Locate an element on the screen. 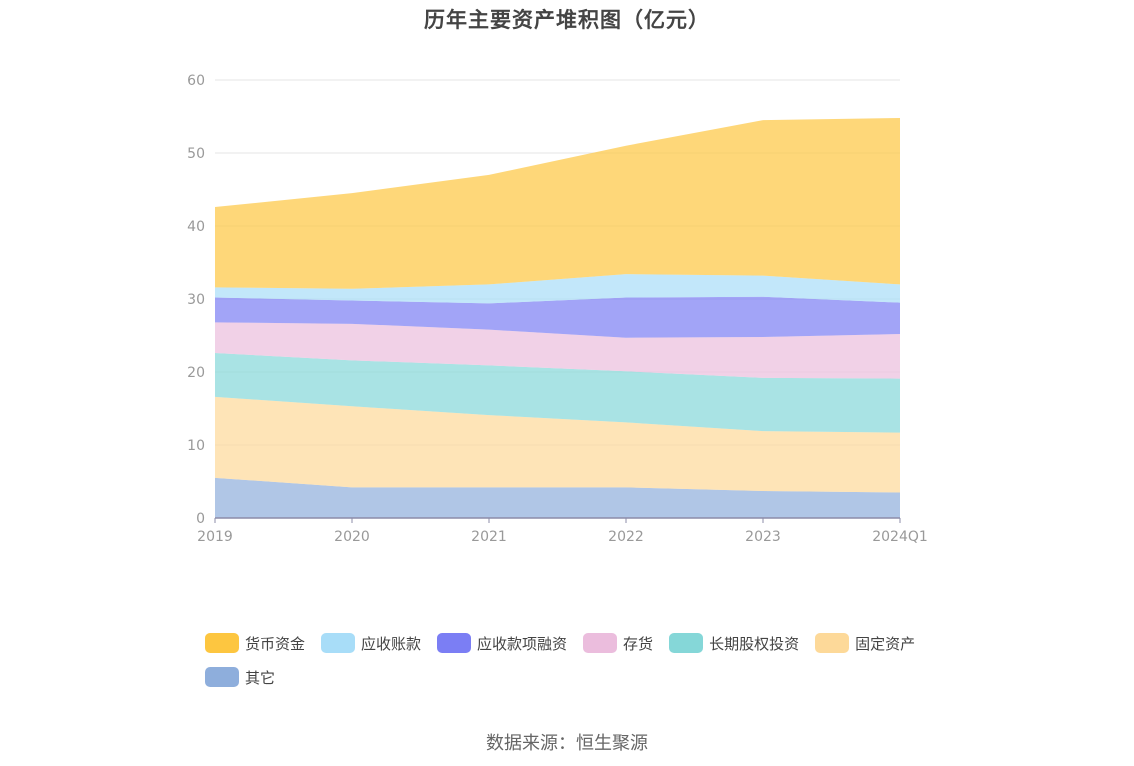  legend-label: 应收款项融资 is located at coordinates (522, 643).